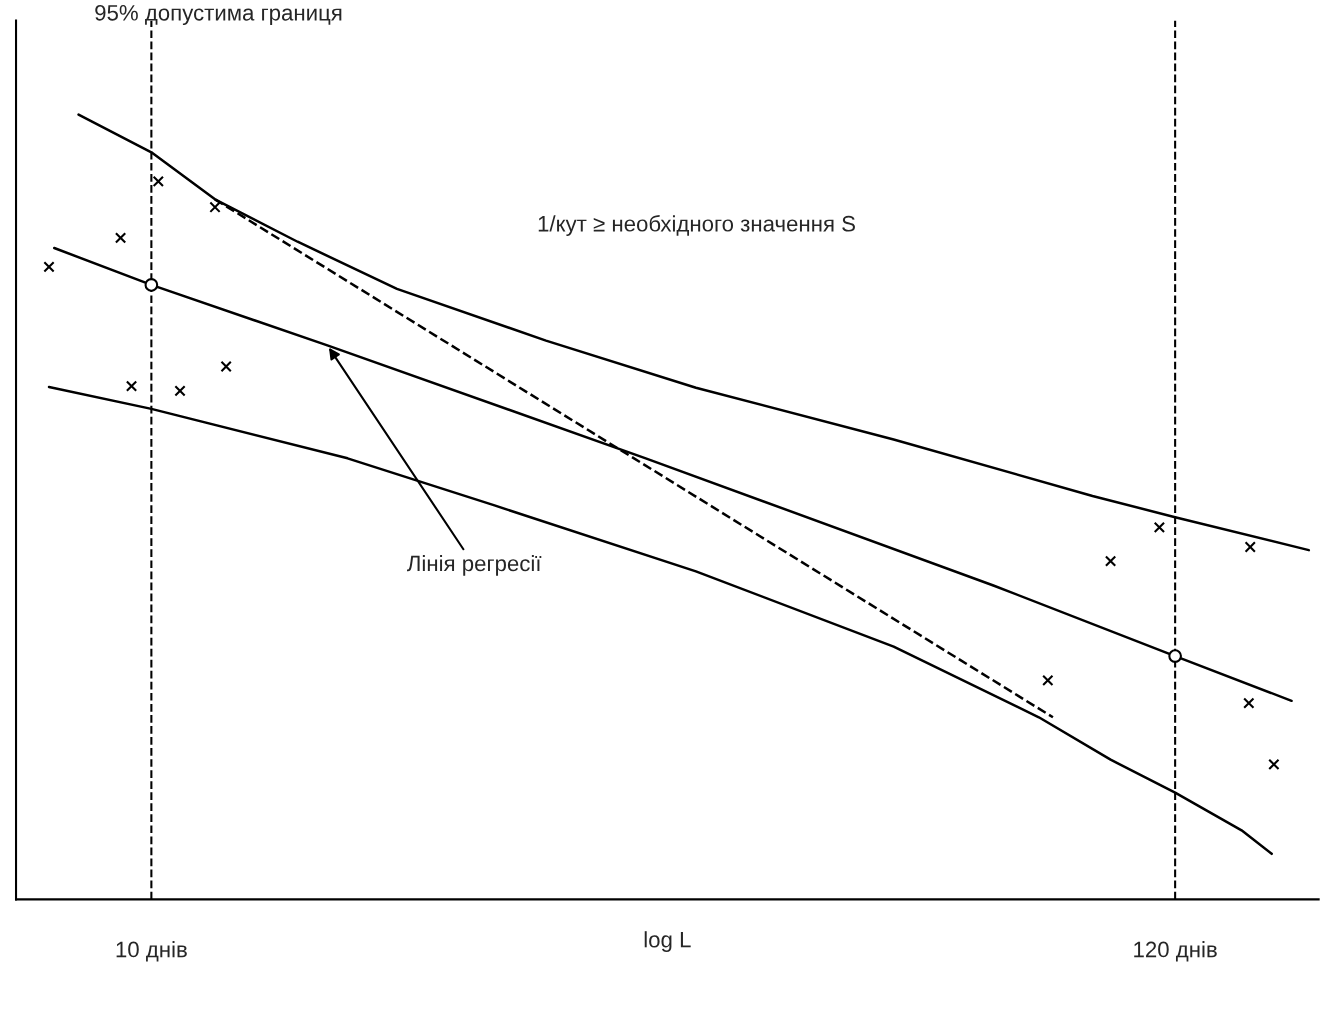 The image size is (1336, 1022). Describe the element at coordinates (151, 951) in the screenshot. I see `x-tick-label: 10 днів` at that location.